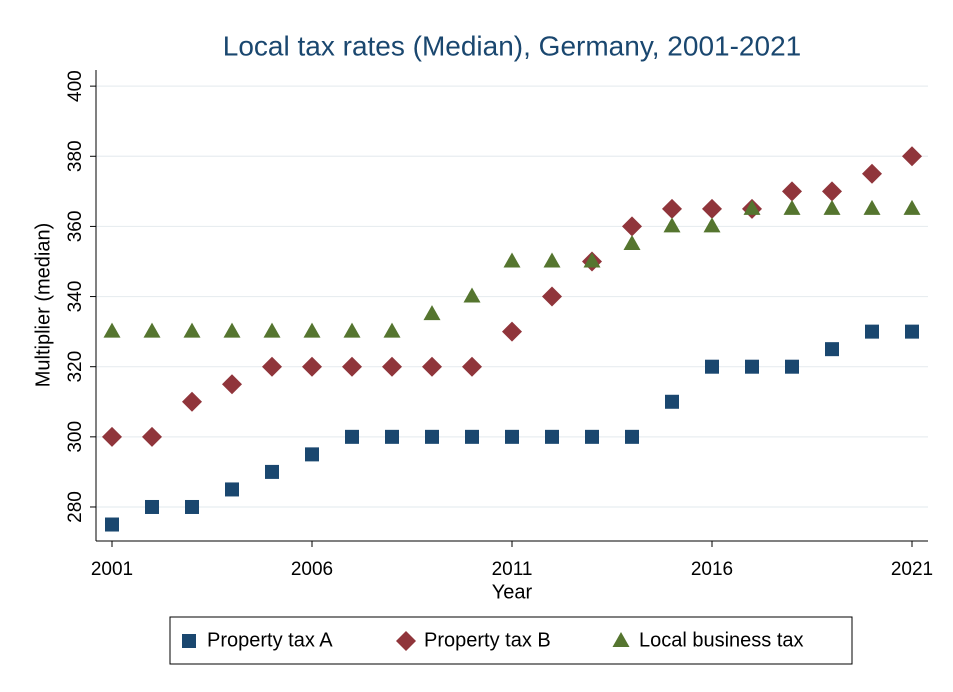 The height and width of the screenshot is (692, 953). Describe the element at coordinates (75, 507) in the screenshot. I see `y-tick-label: 280` at that location.